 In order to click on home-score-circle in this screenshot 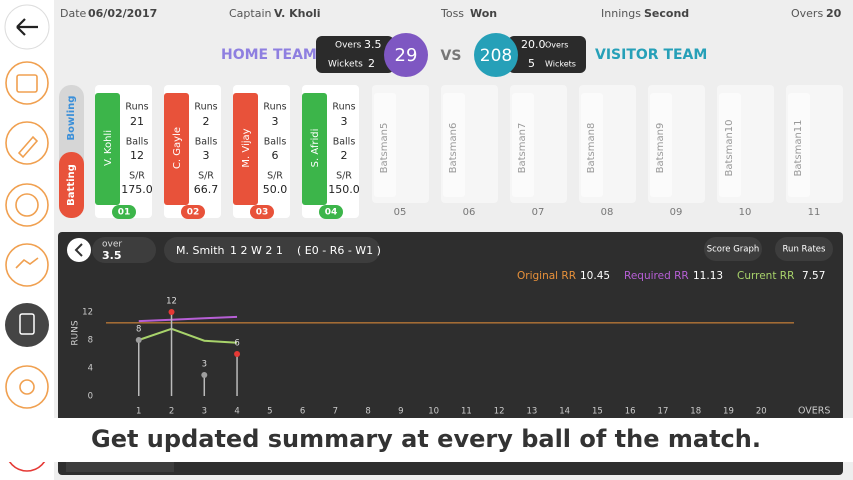, I will do `click(406, 55)`.